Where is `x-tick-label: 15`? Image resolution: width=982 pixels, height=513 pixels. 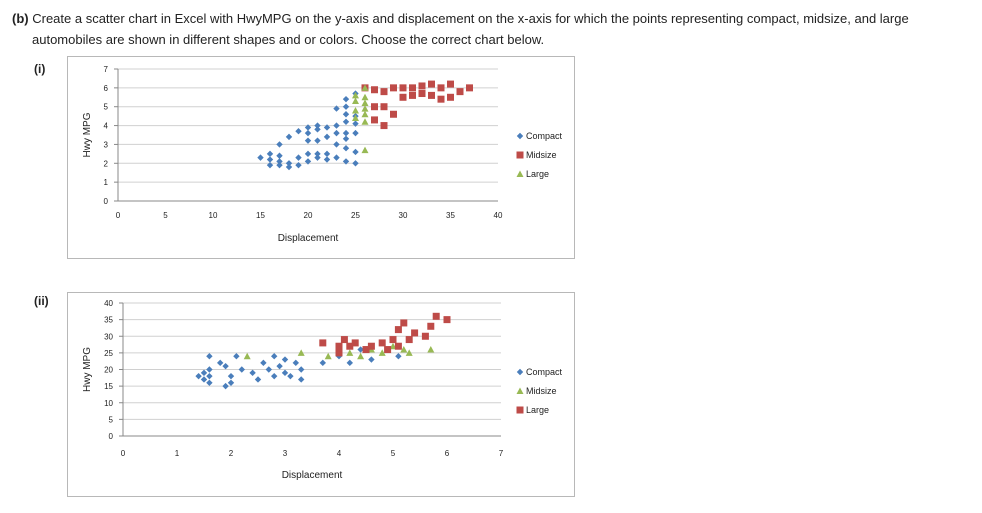
x-tick-label: 15 is located at coordinates (260, 215).